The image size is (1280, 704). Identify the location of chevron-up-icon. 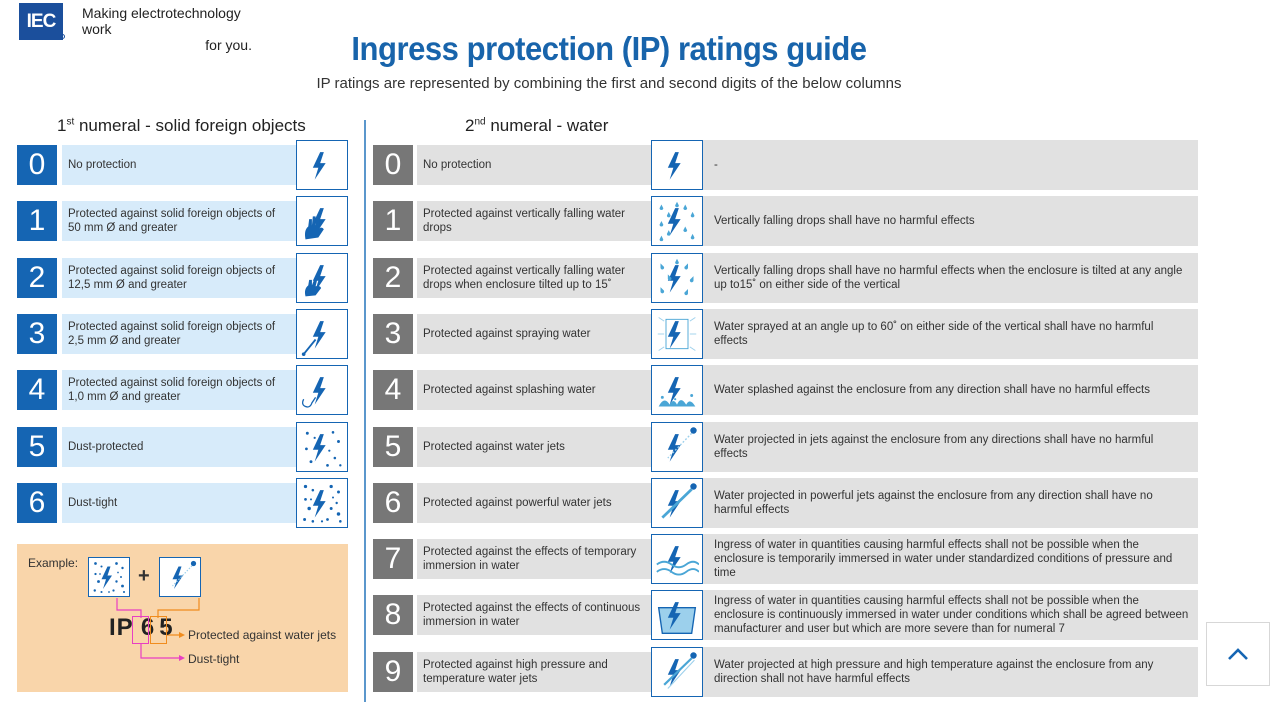
(1238, 654).